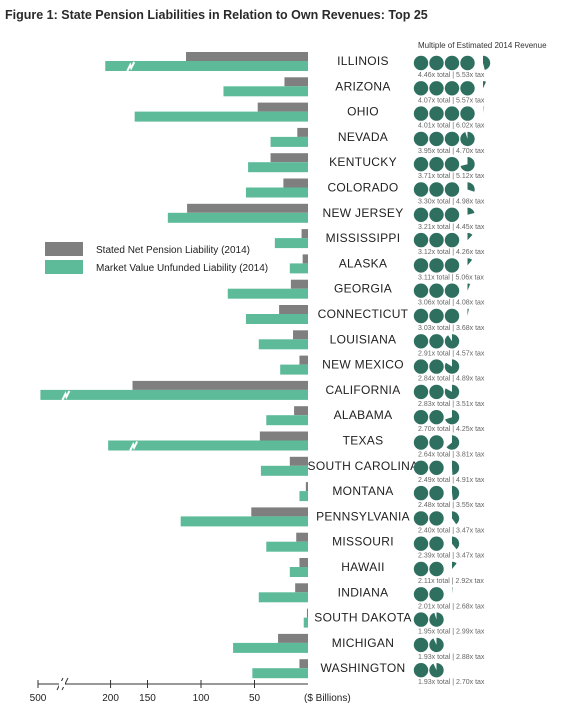 The image size is (562, 715). Describe the element at coordinates (451, 277) in the screenshot. I see `multiple-label: 3.11x total | 5.06x tax` at that location.